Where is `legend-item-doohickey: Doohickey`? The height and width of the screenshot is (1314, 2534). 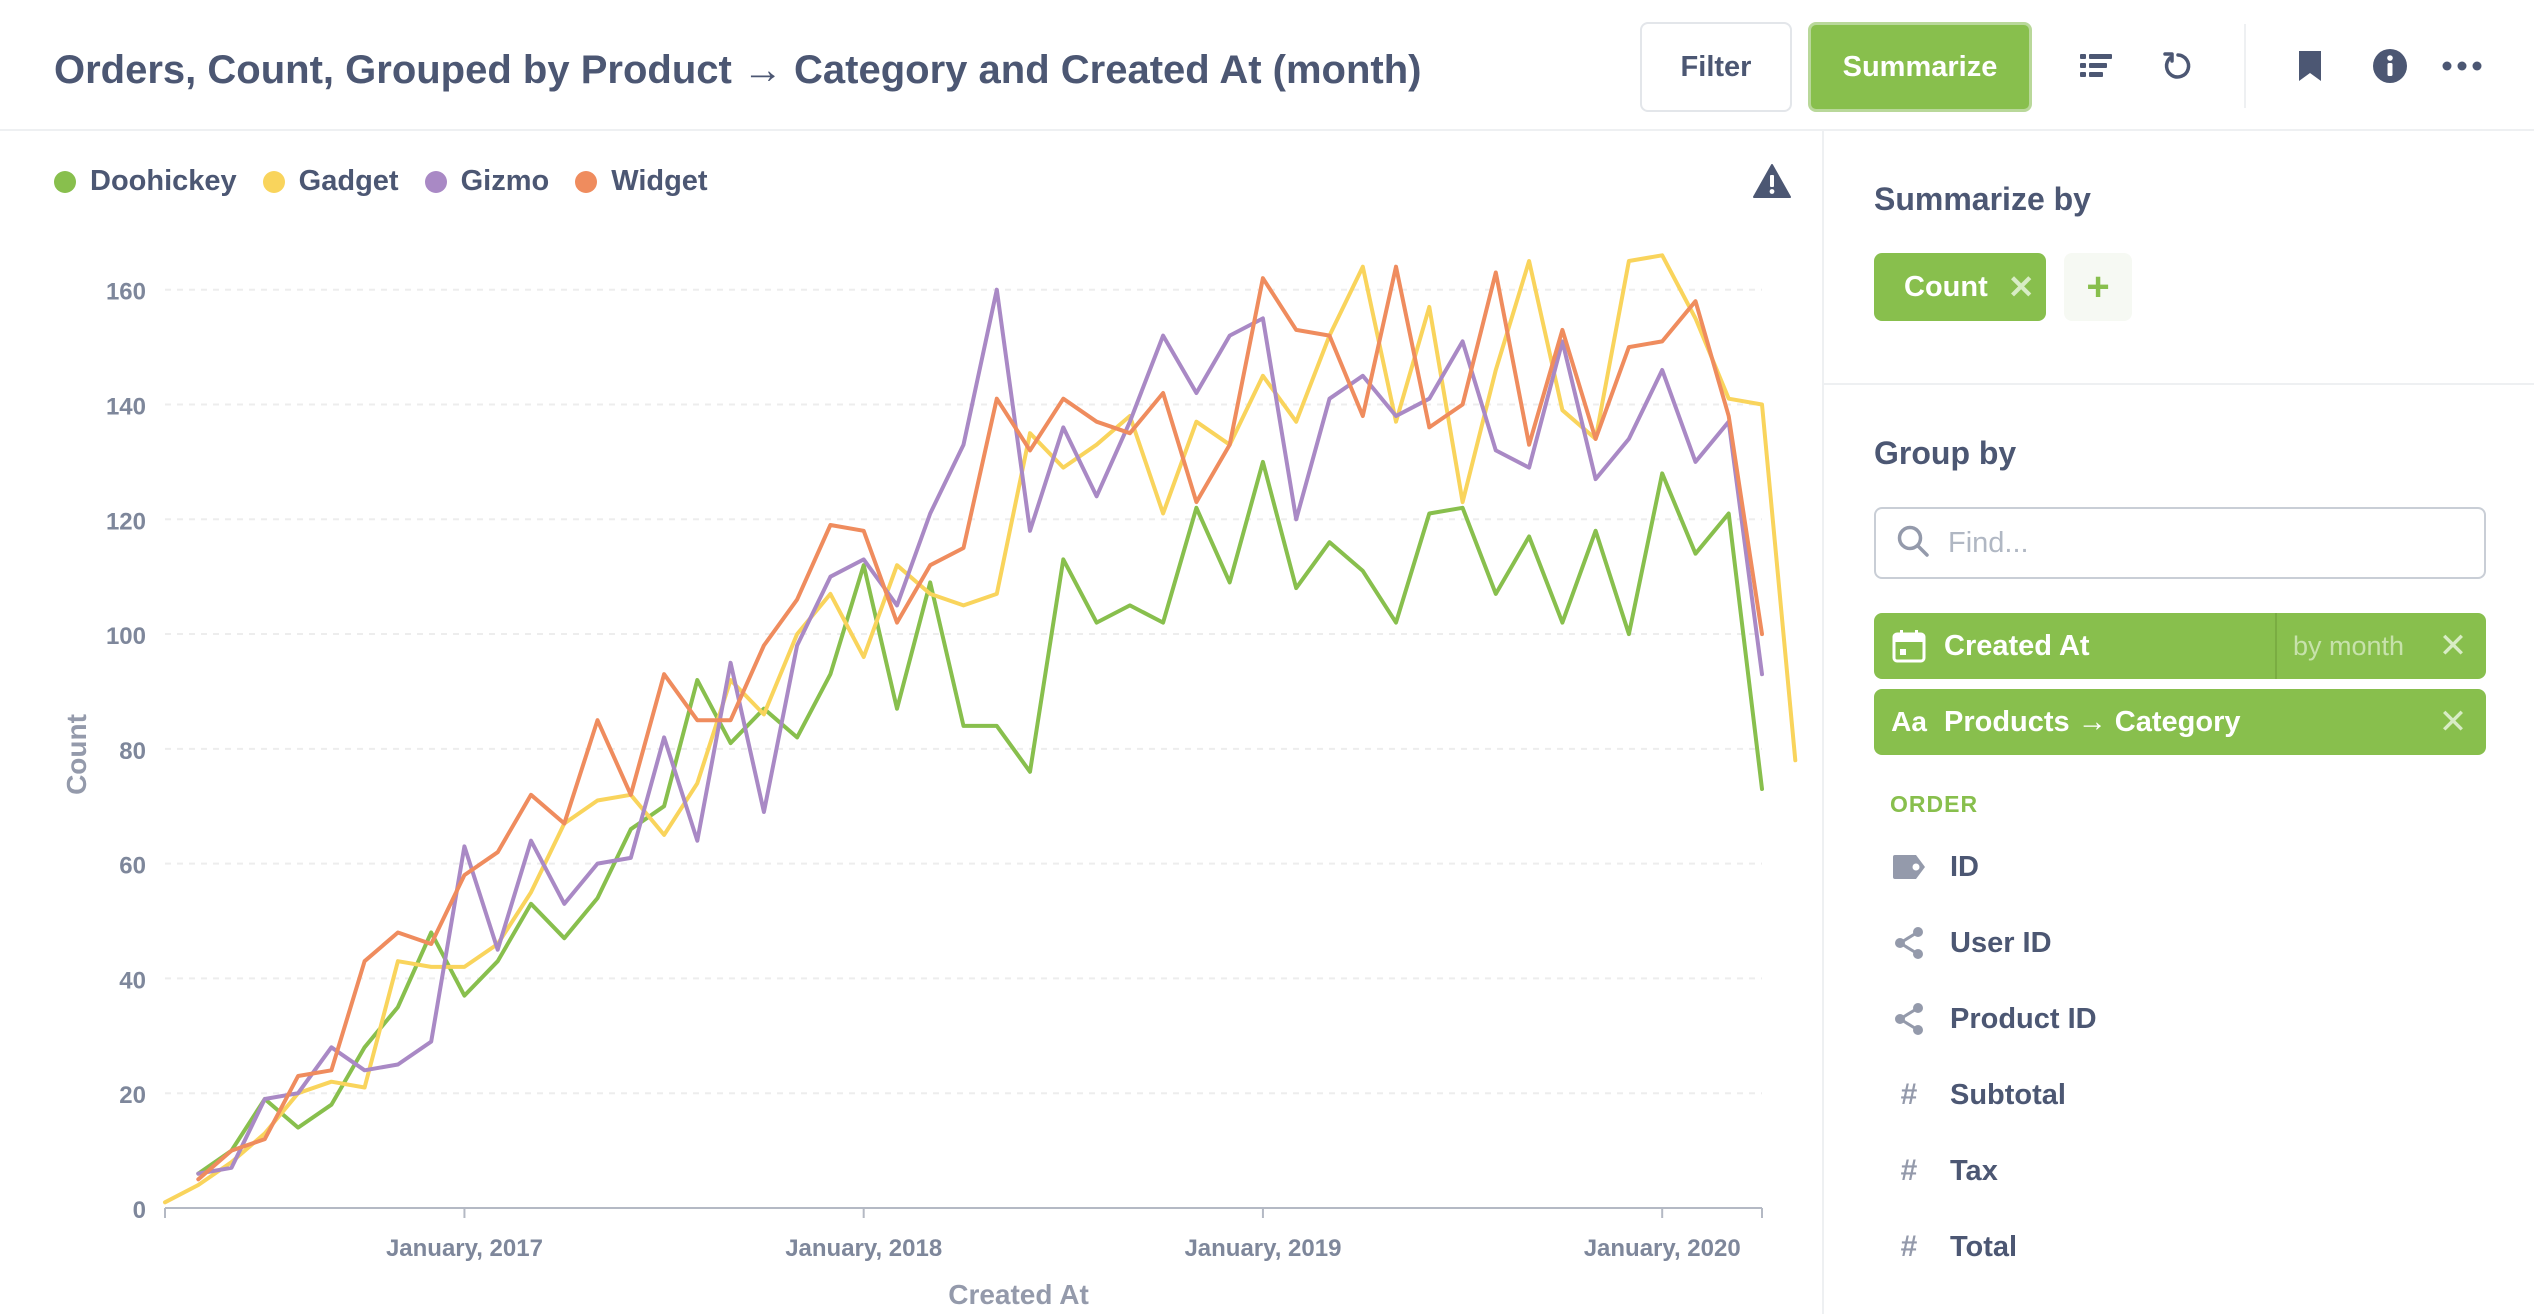
legend-item-doohickey: Doohickey is located at coordinates (145, 181).